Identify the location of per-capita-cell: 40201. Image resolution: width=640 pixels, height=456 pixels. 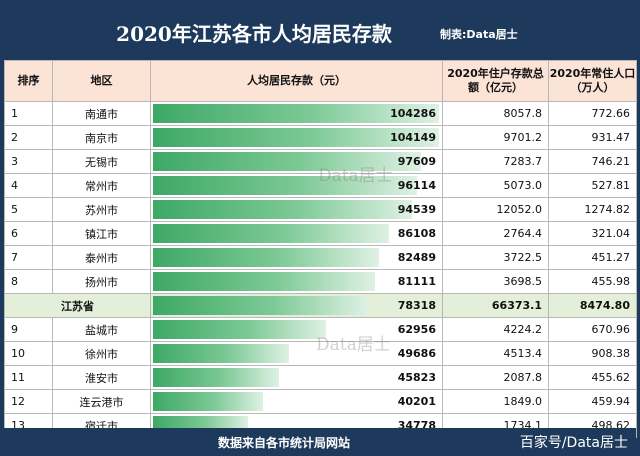
(296, 401).